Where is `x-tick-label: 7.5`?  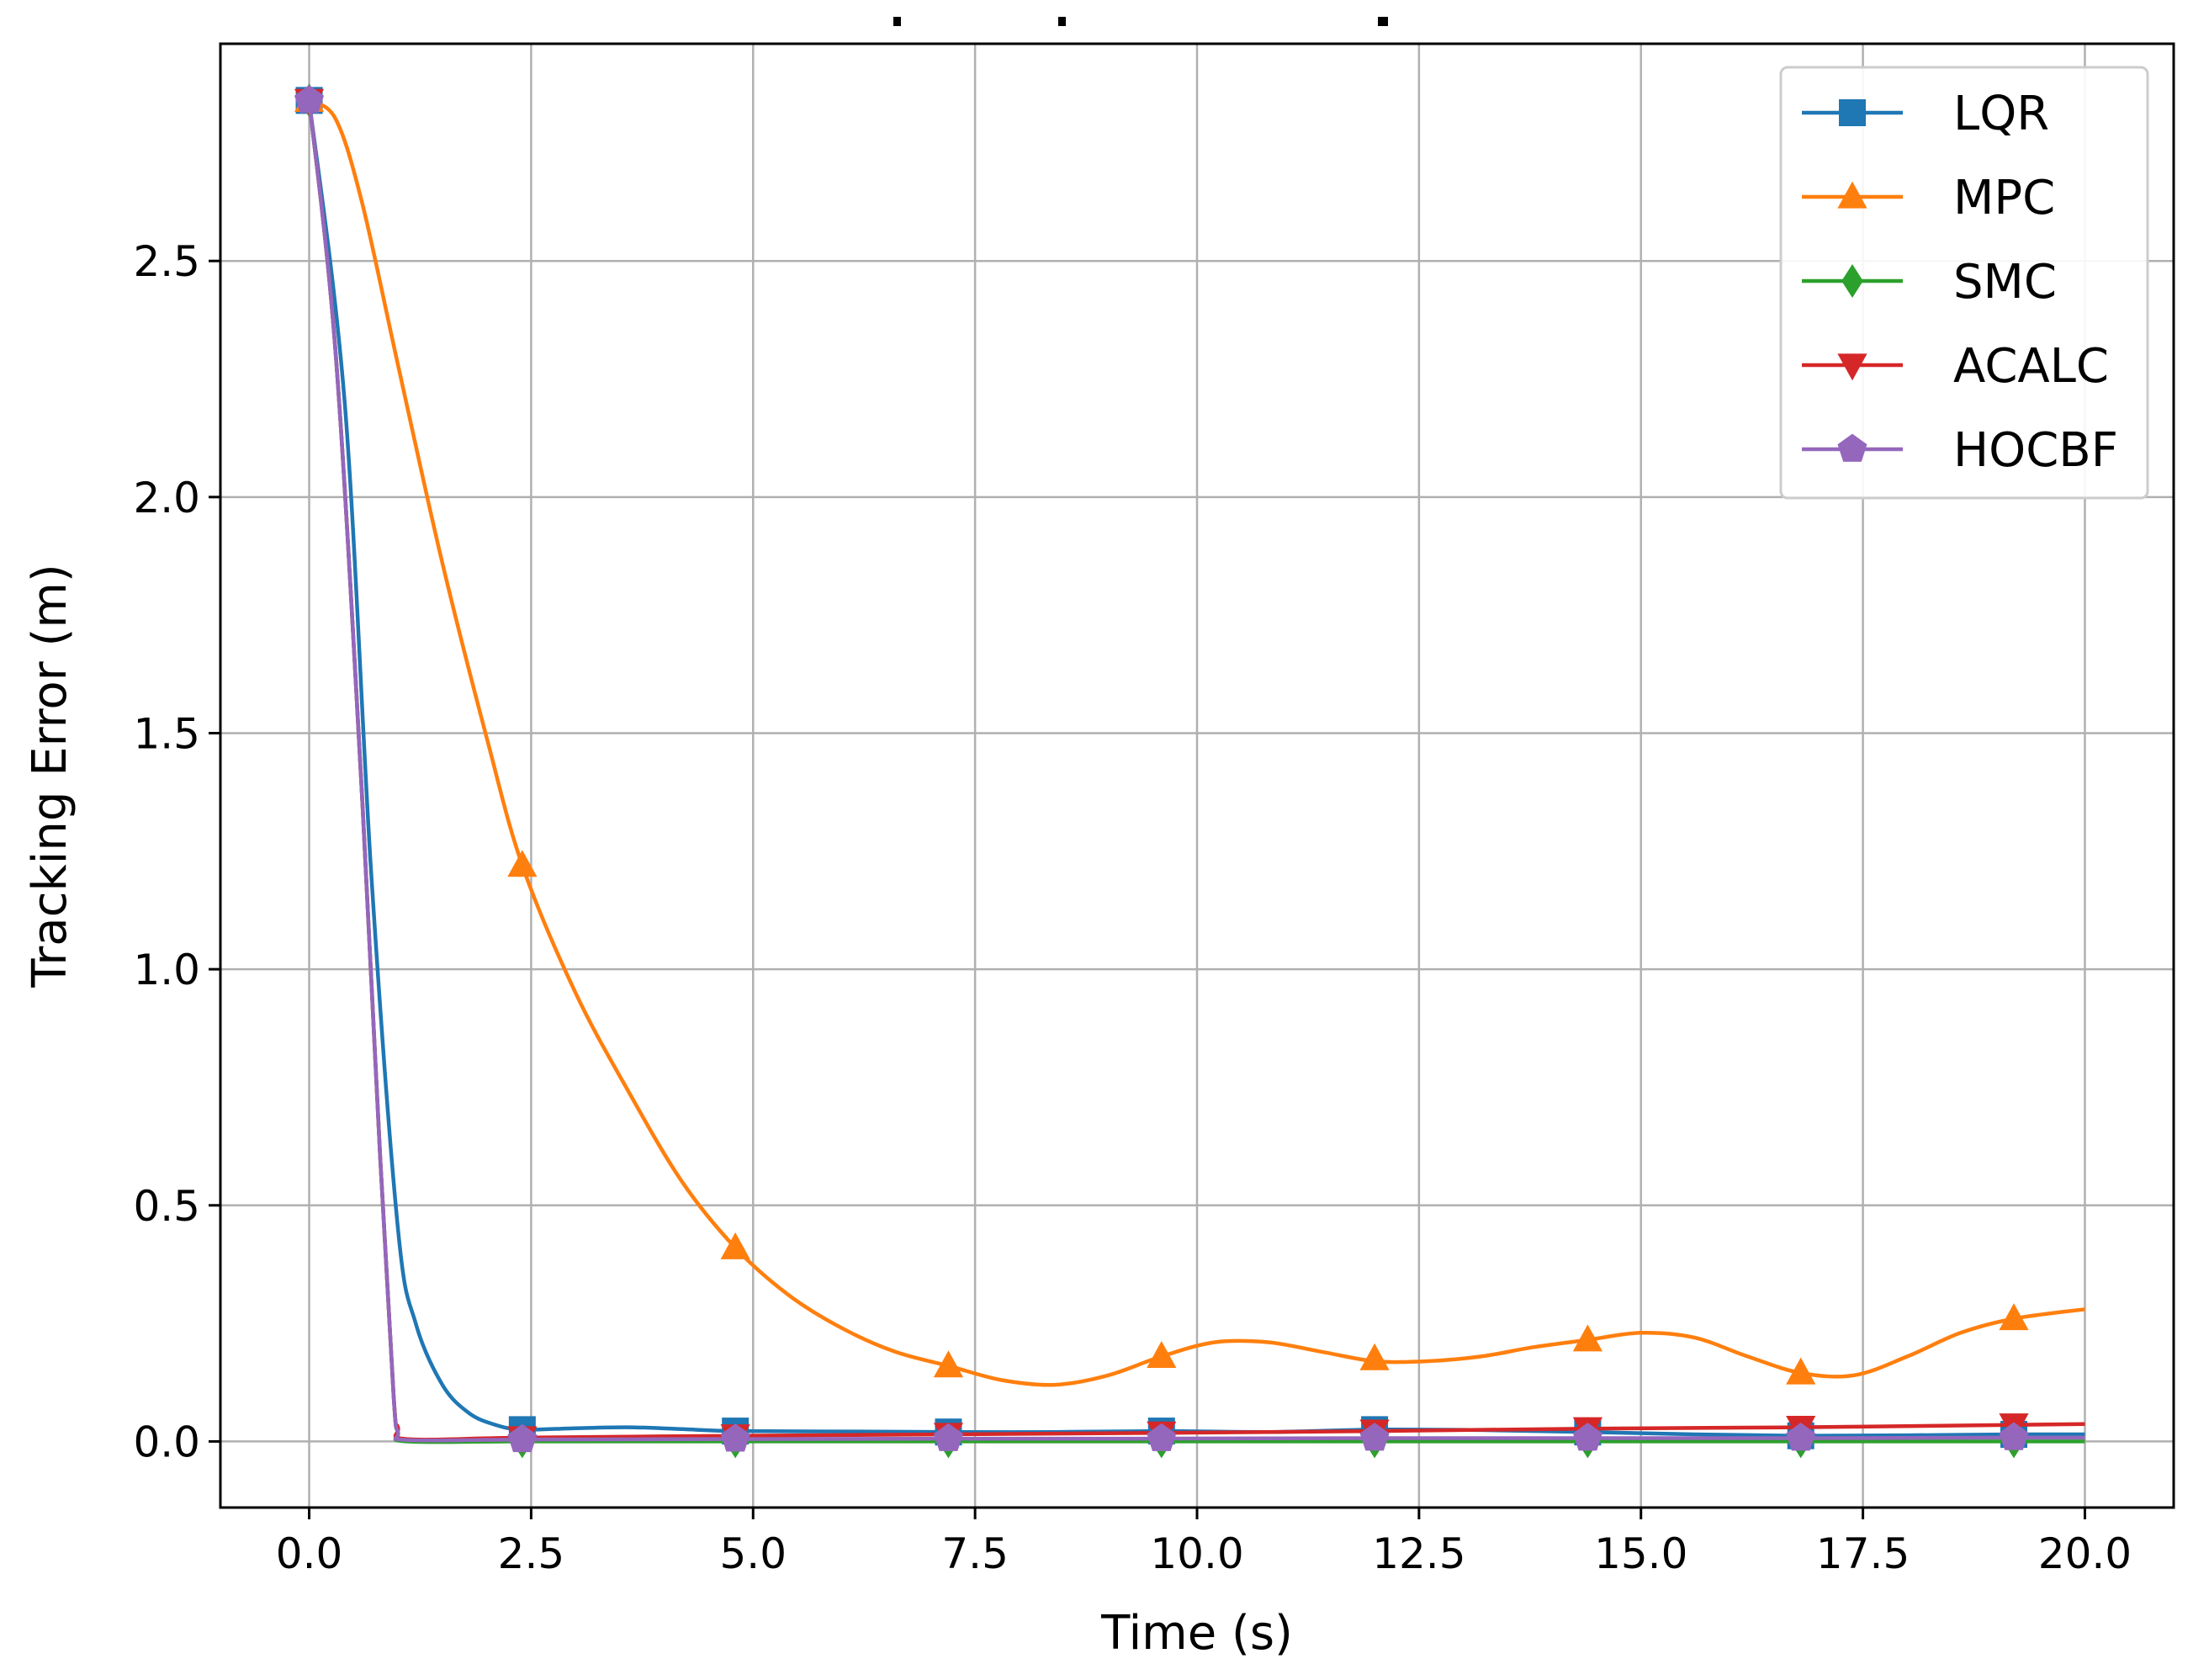 x-tick-label: 7.5 is located at coordinates (975, 1553).